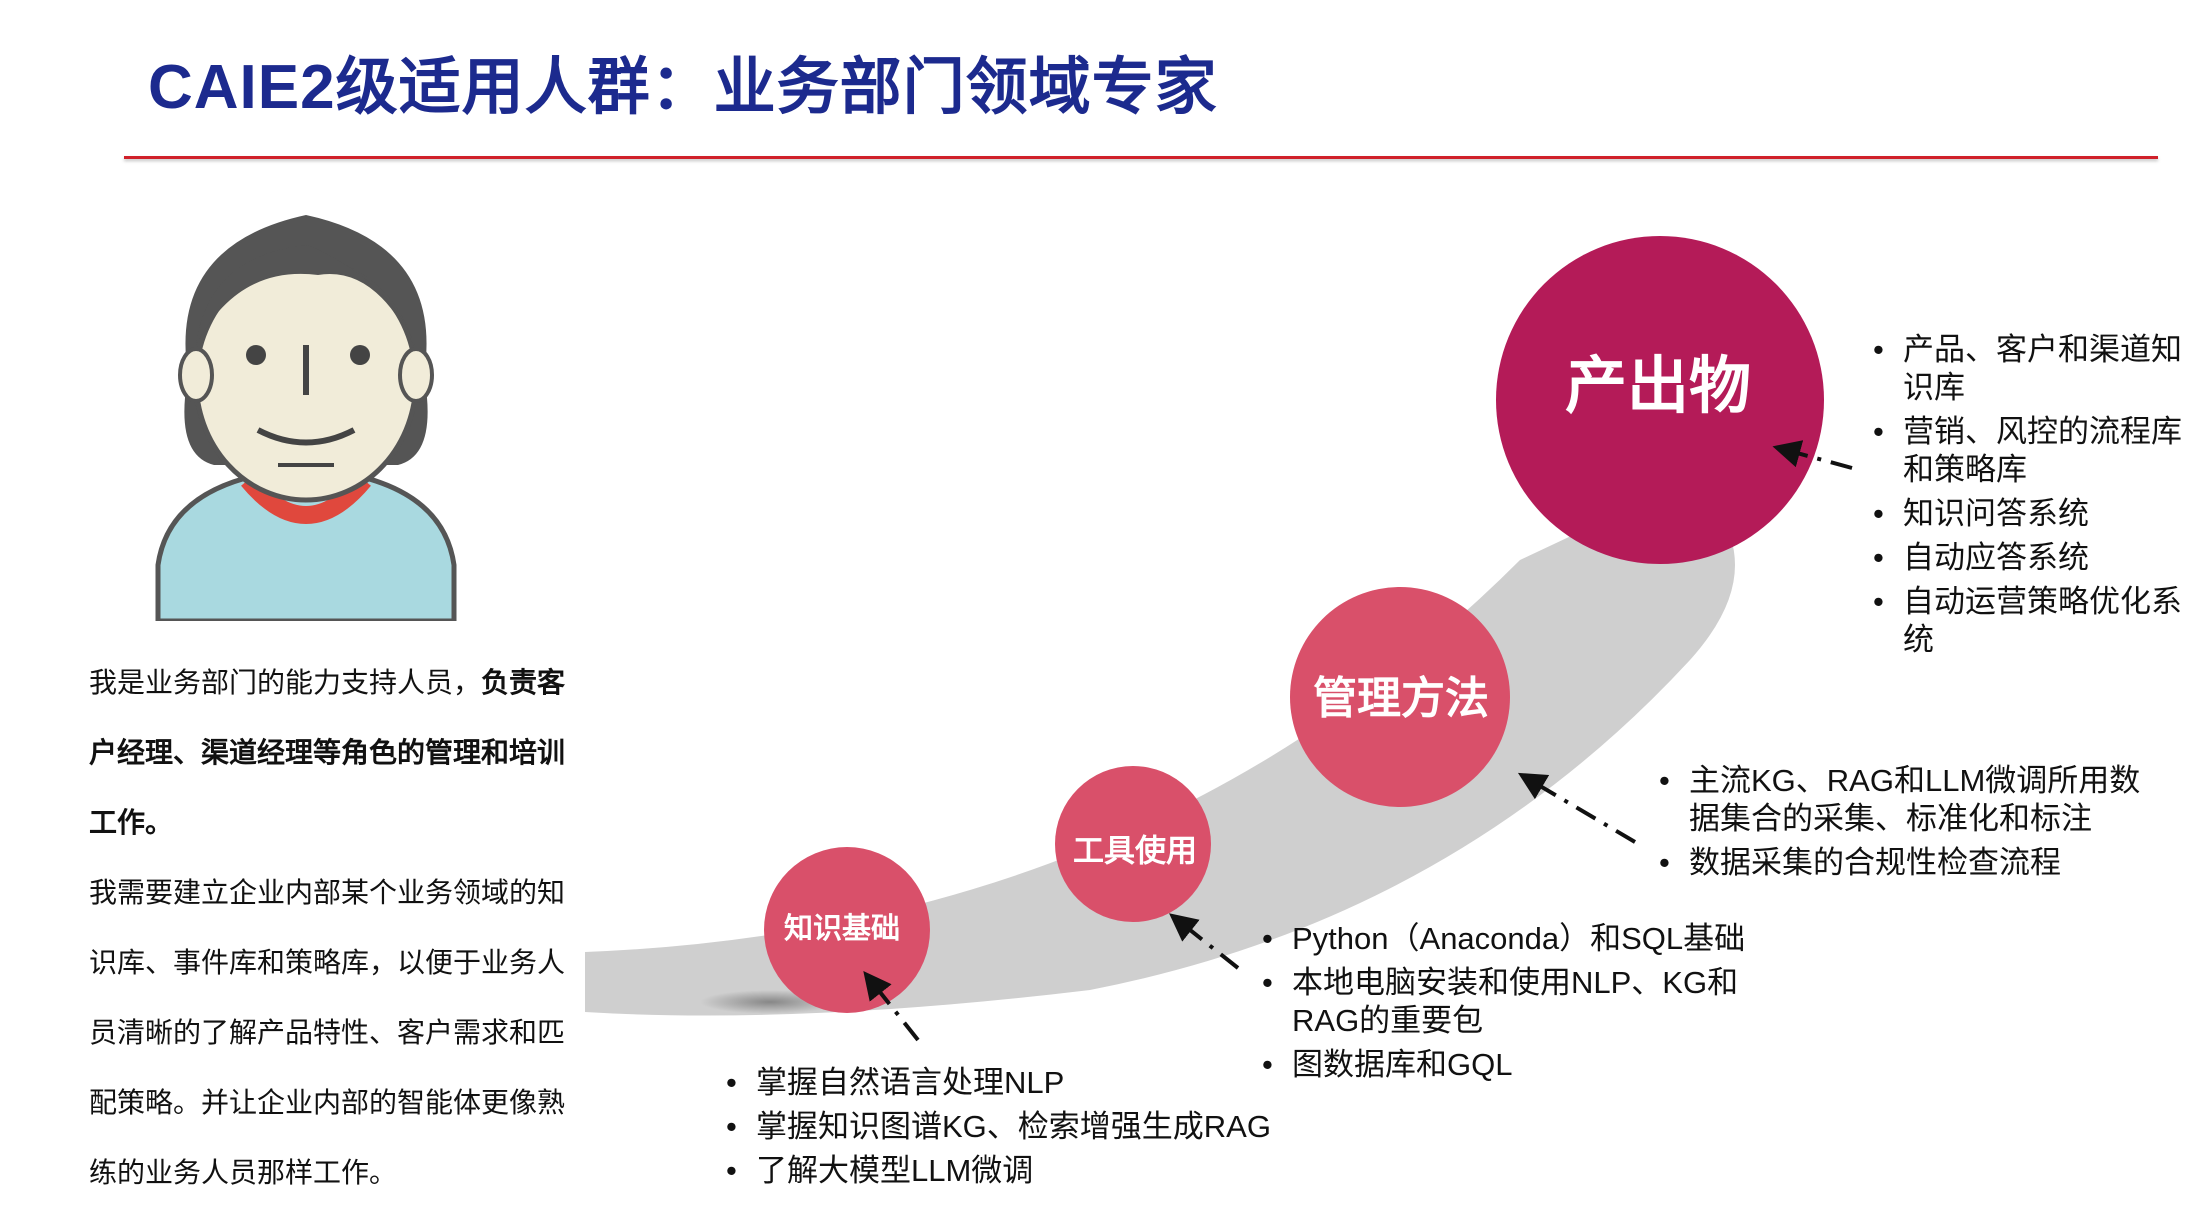  Describe the element at coordinates (1658, 386) in the screenshot. I see `stage-label-output: 产出物` at that location.